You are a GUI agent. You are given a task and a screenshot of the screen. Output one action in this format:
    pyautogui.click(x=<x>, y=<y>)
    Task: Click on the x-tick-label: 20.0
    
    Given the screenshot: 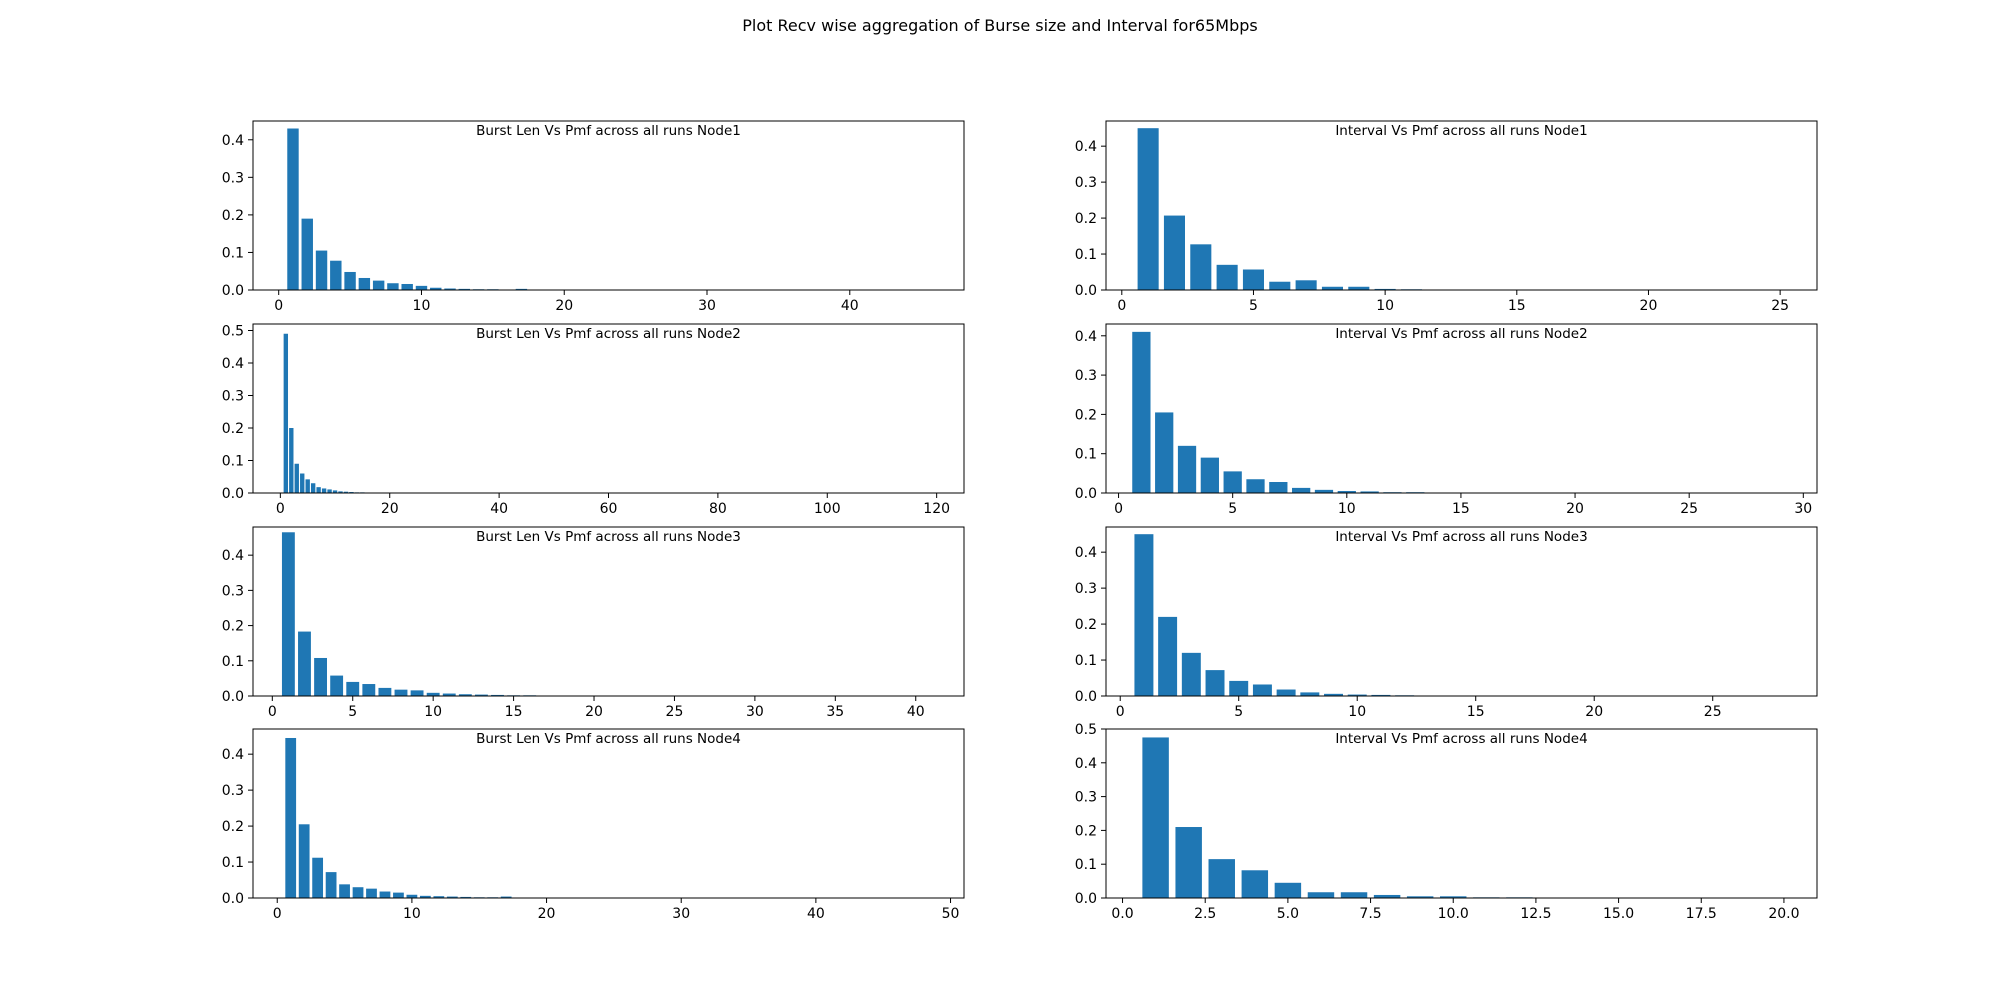 What is the action you would take?
    pyautogui.click(x=1783, y=914)
    